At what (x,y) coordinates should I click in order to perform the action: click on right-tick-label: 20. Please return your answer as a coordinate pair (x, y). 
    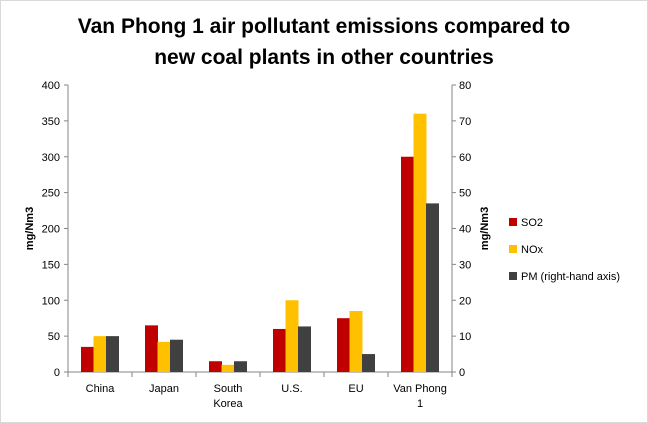
    Looking at the image, I should click on (465, 301).